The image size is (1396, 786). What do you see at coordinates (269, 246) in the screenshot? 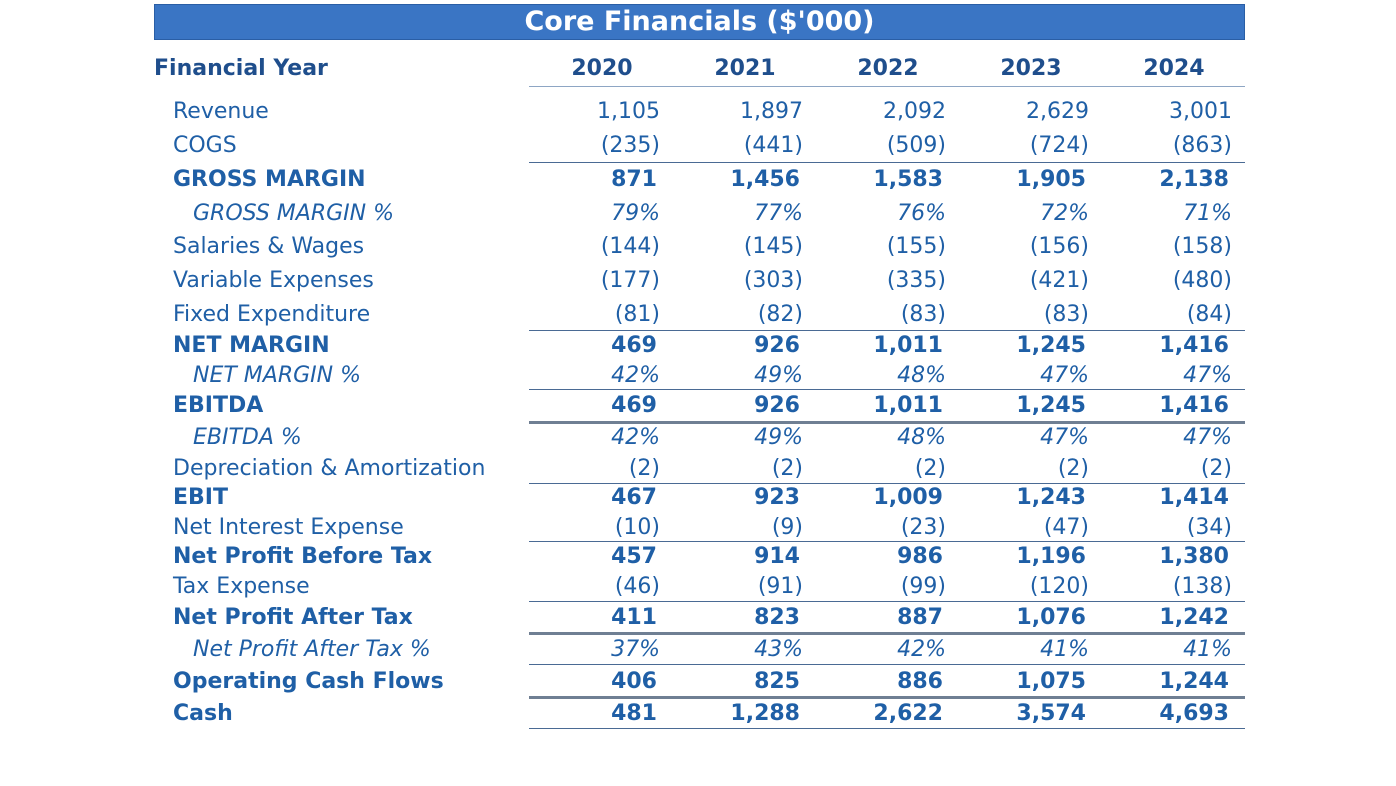
I see `row-label: Salaries & Wages` at bounding box center [269, 246].